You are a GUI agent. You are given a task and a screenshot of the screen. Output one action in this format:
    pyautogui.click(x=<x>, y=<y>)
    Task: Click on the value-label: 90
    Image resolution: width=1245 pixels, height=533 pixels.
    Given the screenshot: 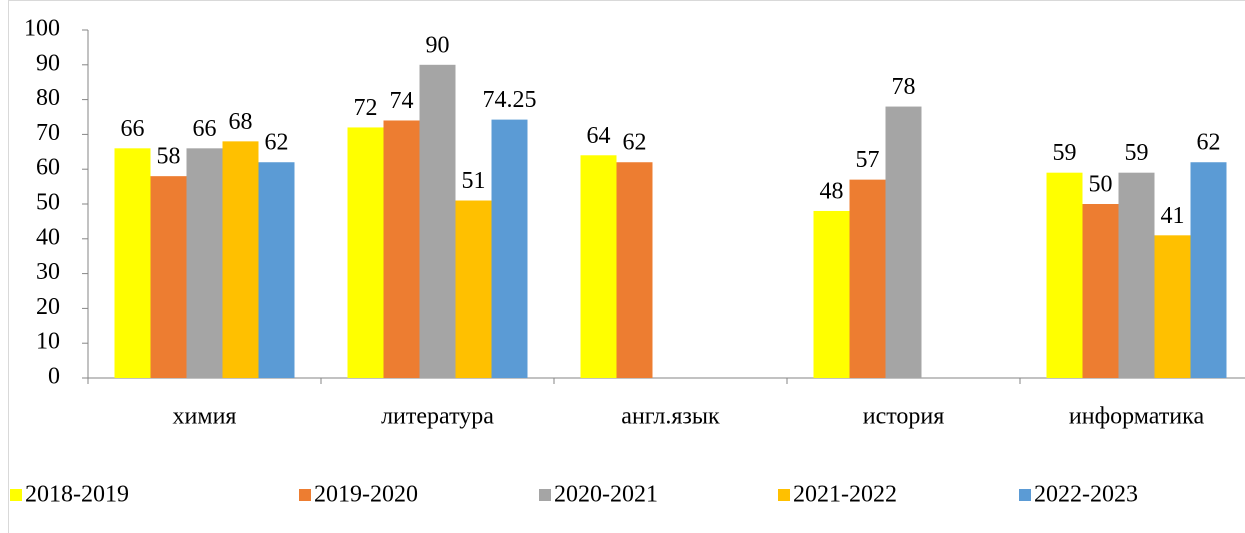 What is the action you would take?
    pyautogui.click(x=438, y=45)
    